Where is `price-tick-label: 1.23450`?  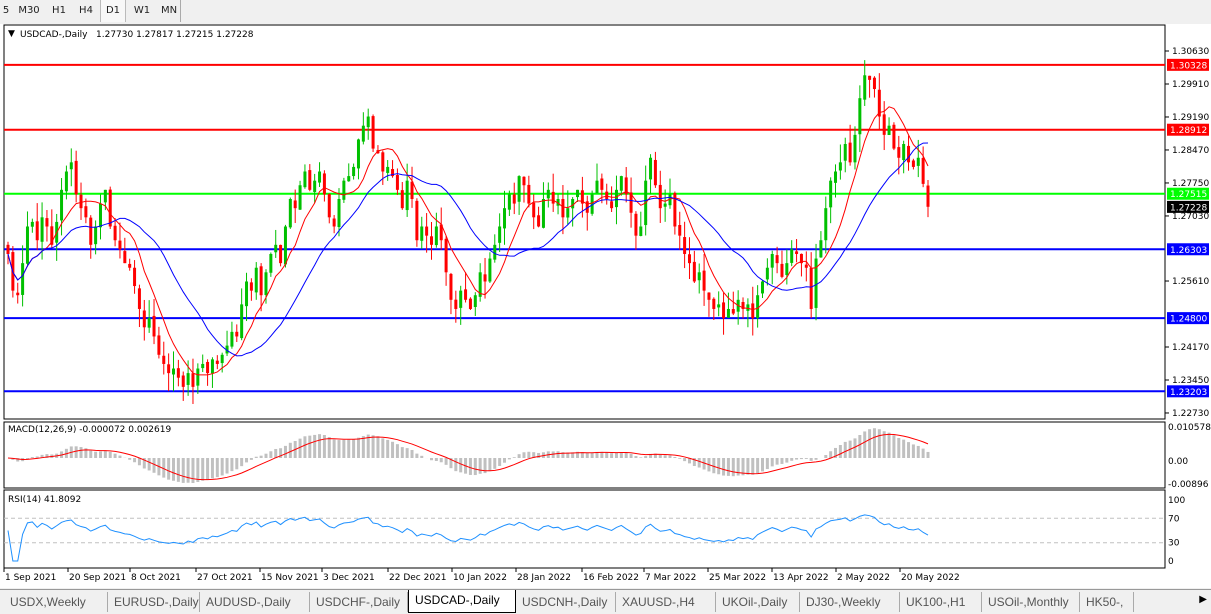 price-tick-label: 1.23450 is located at coordinates (1190, 381).